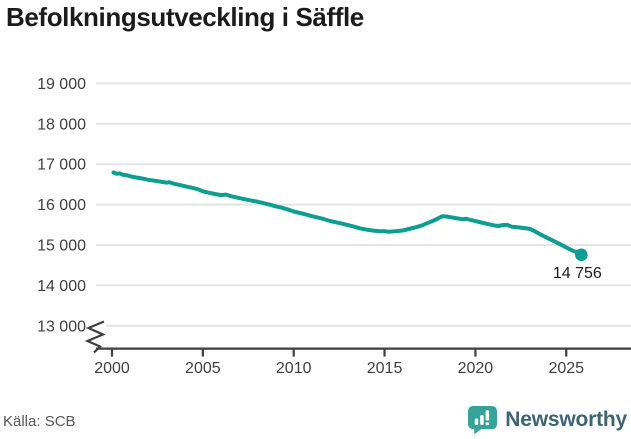  Describe the element at coordinates (476, 368) in the screenshot. I see `x-tick-label: 2020` at that location.